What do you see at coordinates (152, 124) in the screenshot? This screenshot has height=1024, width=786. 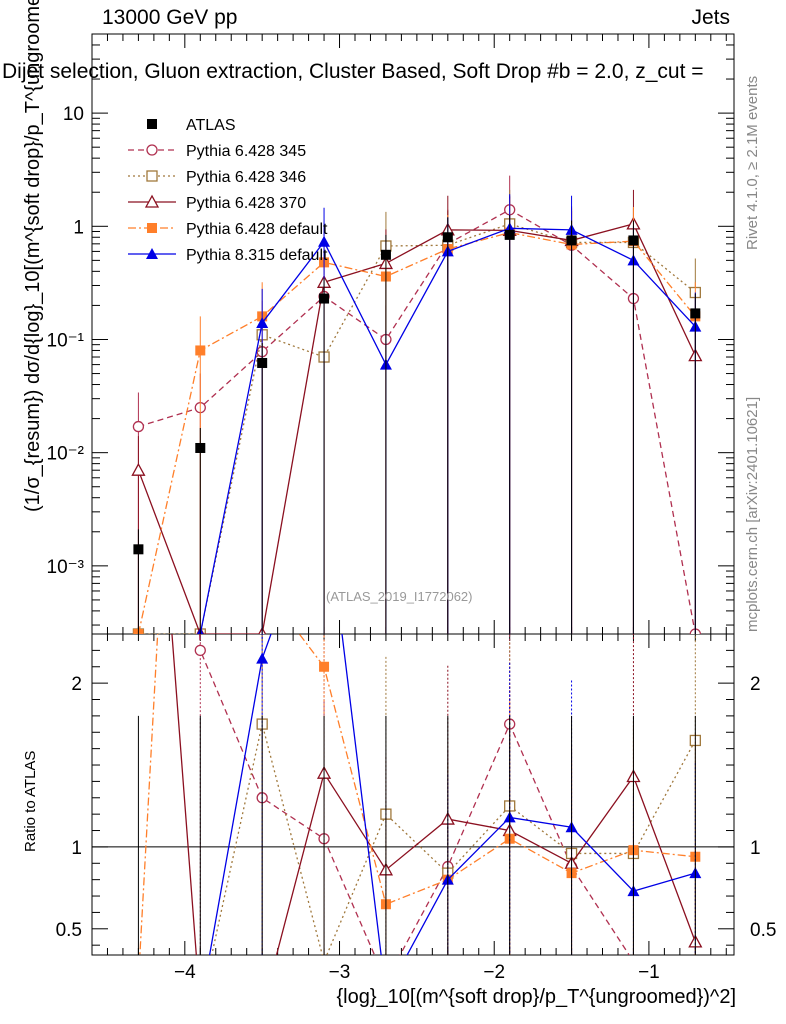 I see `legend-atlas-marker` at bounding box center [152, 124].